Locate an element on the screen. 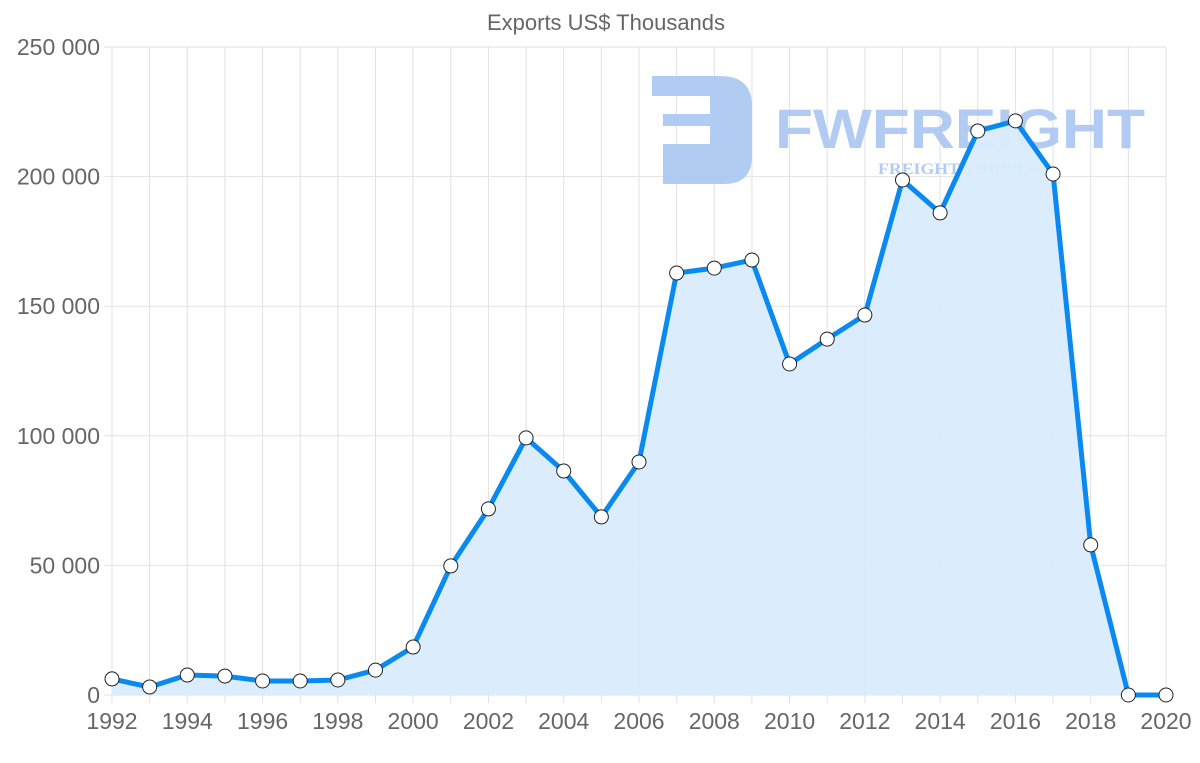 The image size is (1200, 763). data-point-2005 is located at coordinates (601, 517).